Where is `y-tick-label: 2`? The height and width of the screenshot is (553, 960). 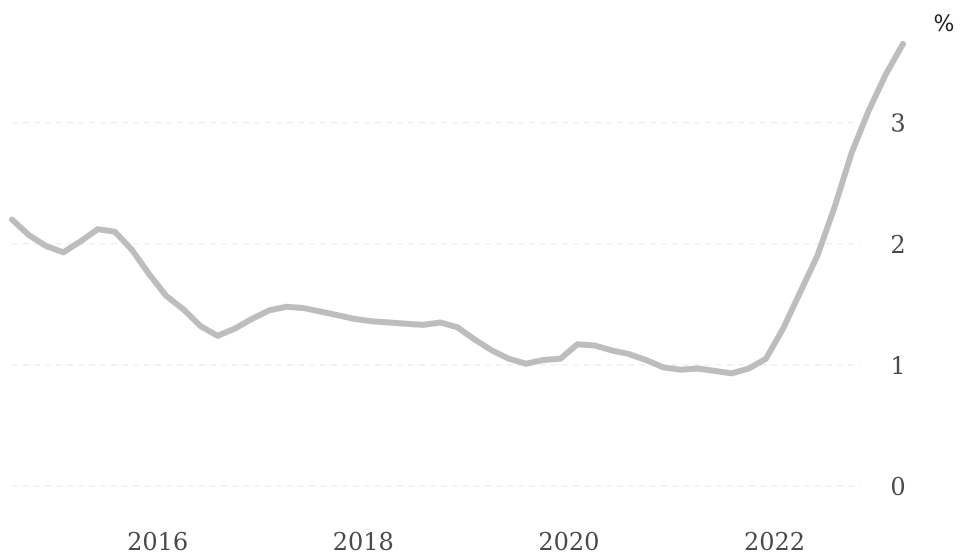 y-tick-label: 2 is located at coordinates (897, 245).